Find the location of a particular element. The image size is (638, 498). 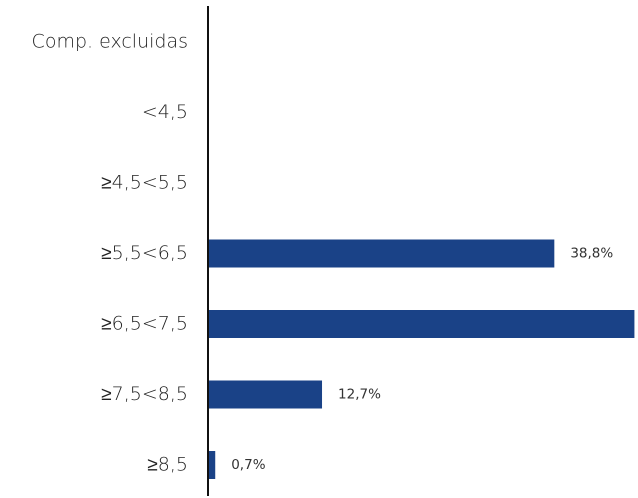

value-label: 12,7% is located at coordinates (359, 395).